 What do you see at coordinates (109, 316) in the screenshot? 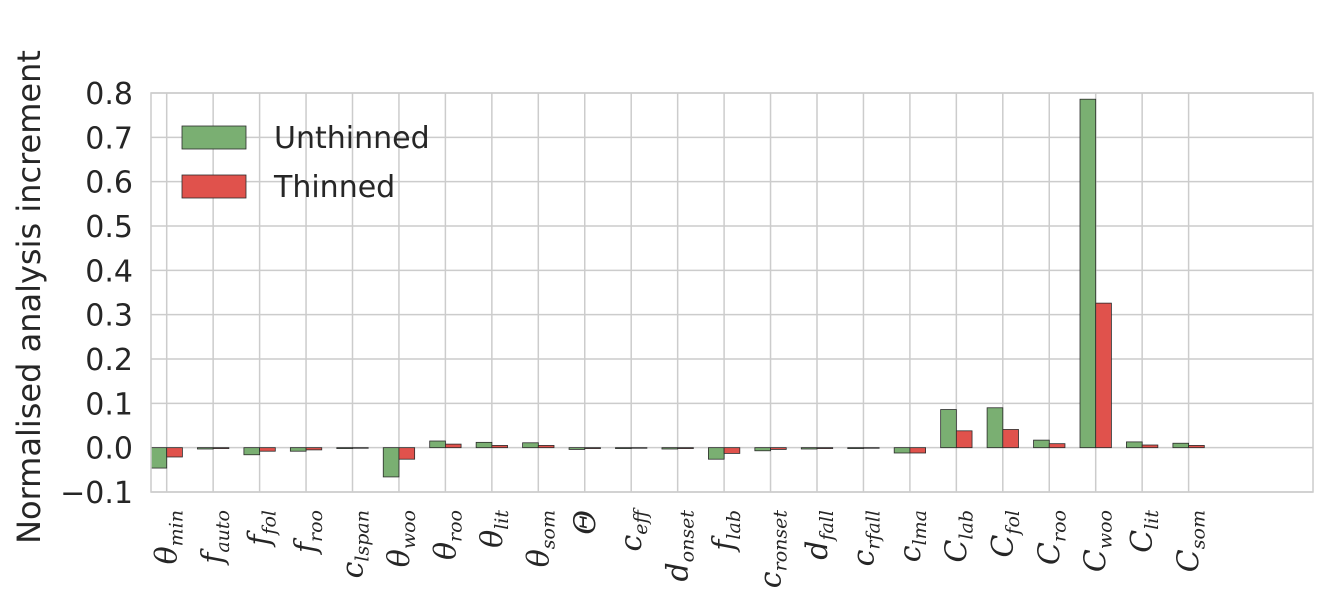
I see `y-tick-label: 0.3` at bounding box center [109, 316].